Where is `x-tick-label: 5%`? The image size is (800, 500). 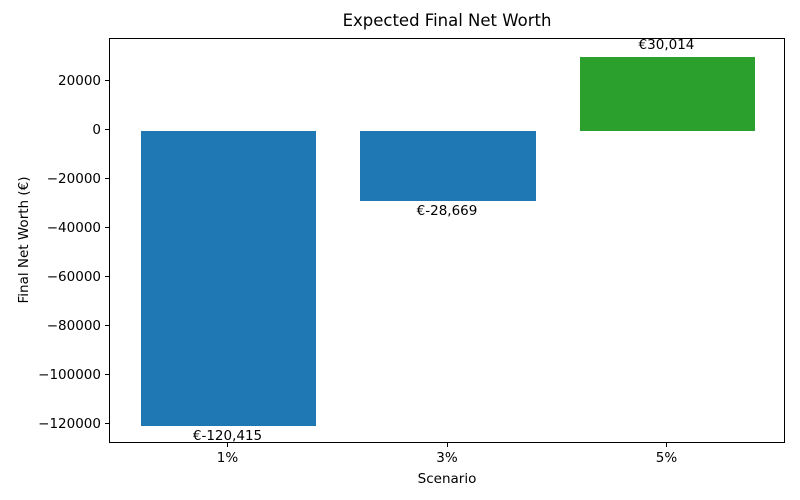
x-tick-label: 5% is located at coordinates (666, 458).